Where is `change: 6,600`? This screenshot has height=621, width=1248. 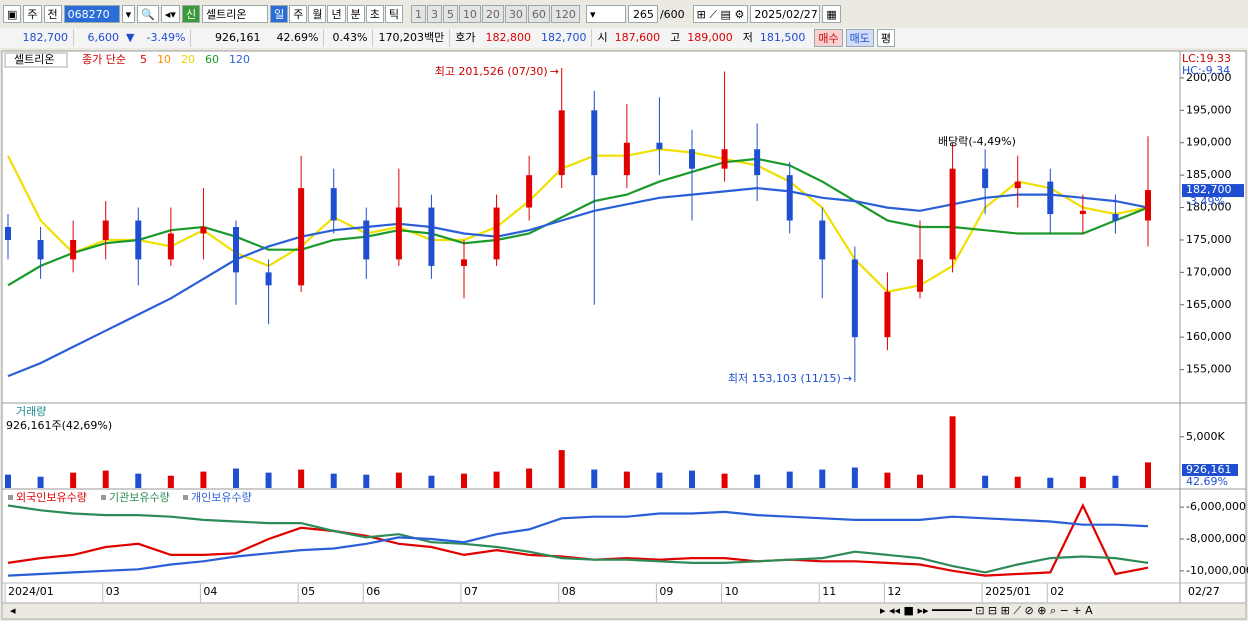 change: 6,600 is located at coordinates (103, 37).